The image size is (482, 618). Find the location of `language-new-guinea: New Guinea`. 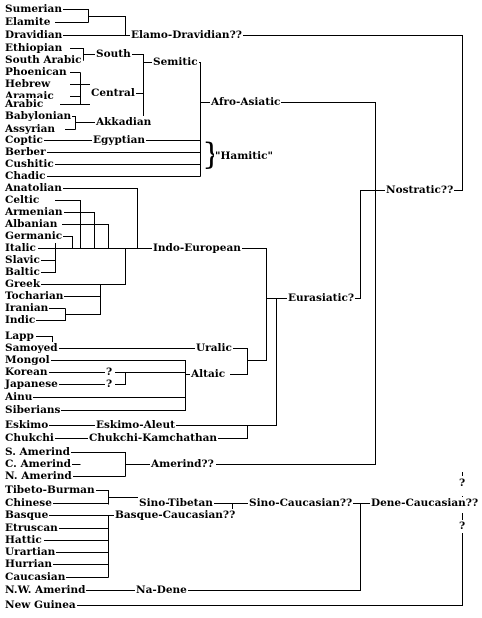

language-new-guinea: New Guinea is located at coordinates (40, 605).